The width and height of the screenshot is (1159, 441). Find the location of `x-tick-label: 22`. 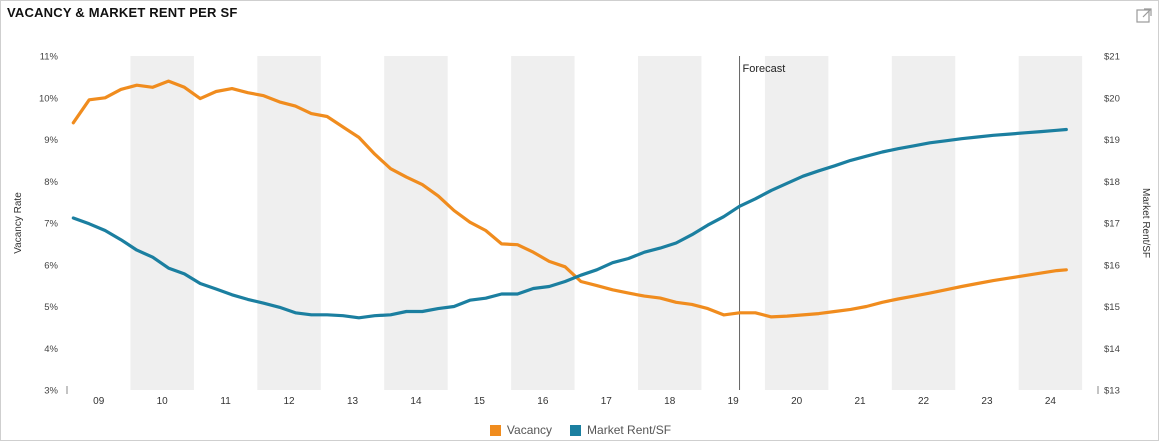

x-tick-label: 22 is located at coordinates (924, 401).